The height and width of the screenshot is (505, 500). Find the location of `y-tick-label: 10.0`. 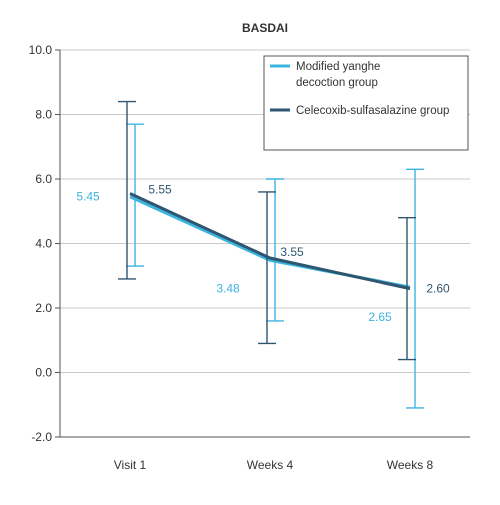

y-tick-label: 10.0 is located at coordinates (41, 50).